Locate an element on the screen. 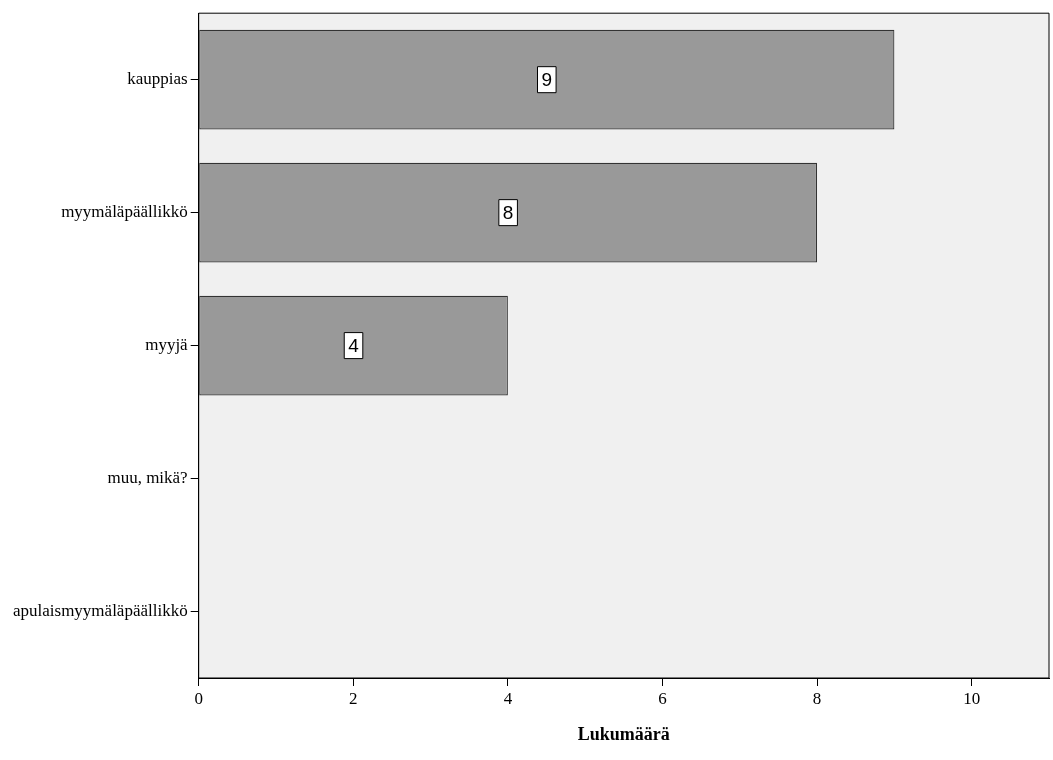 This screenshot has height=760, width=1053. x-tick-label: 2 is located at coordinates (353, 698).